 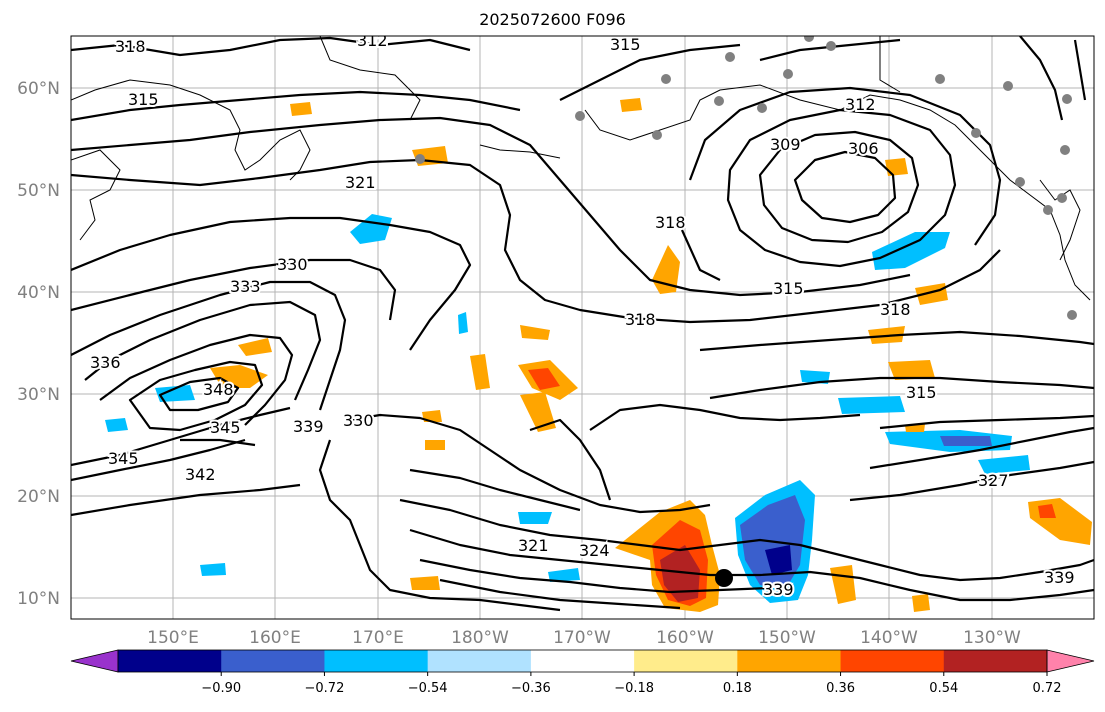 What do you see at coordinates (594, 550) in the screenshot?
I see `contour-label: 324` at bounding box center [594, 550].